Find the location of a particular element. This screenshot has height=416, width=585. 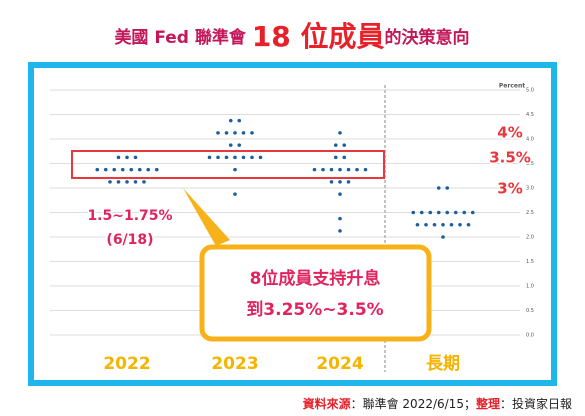

title-part: 18 位成員 is located at coordinates (318, 36).